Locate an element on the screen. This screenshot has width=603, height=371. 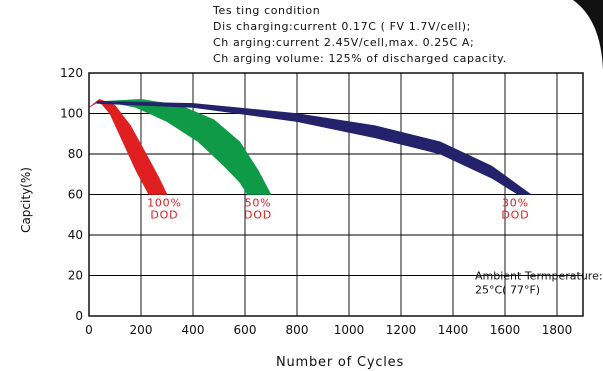
x-axis-title: Number of Cycles is located at coordinates (340, 362).